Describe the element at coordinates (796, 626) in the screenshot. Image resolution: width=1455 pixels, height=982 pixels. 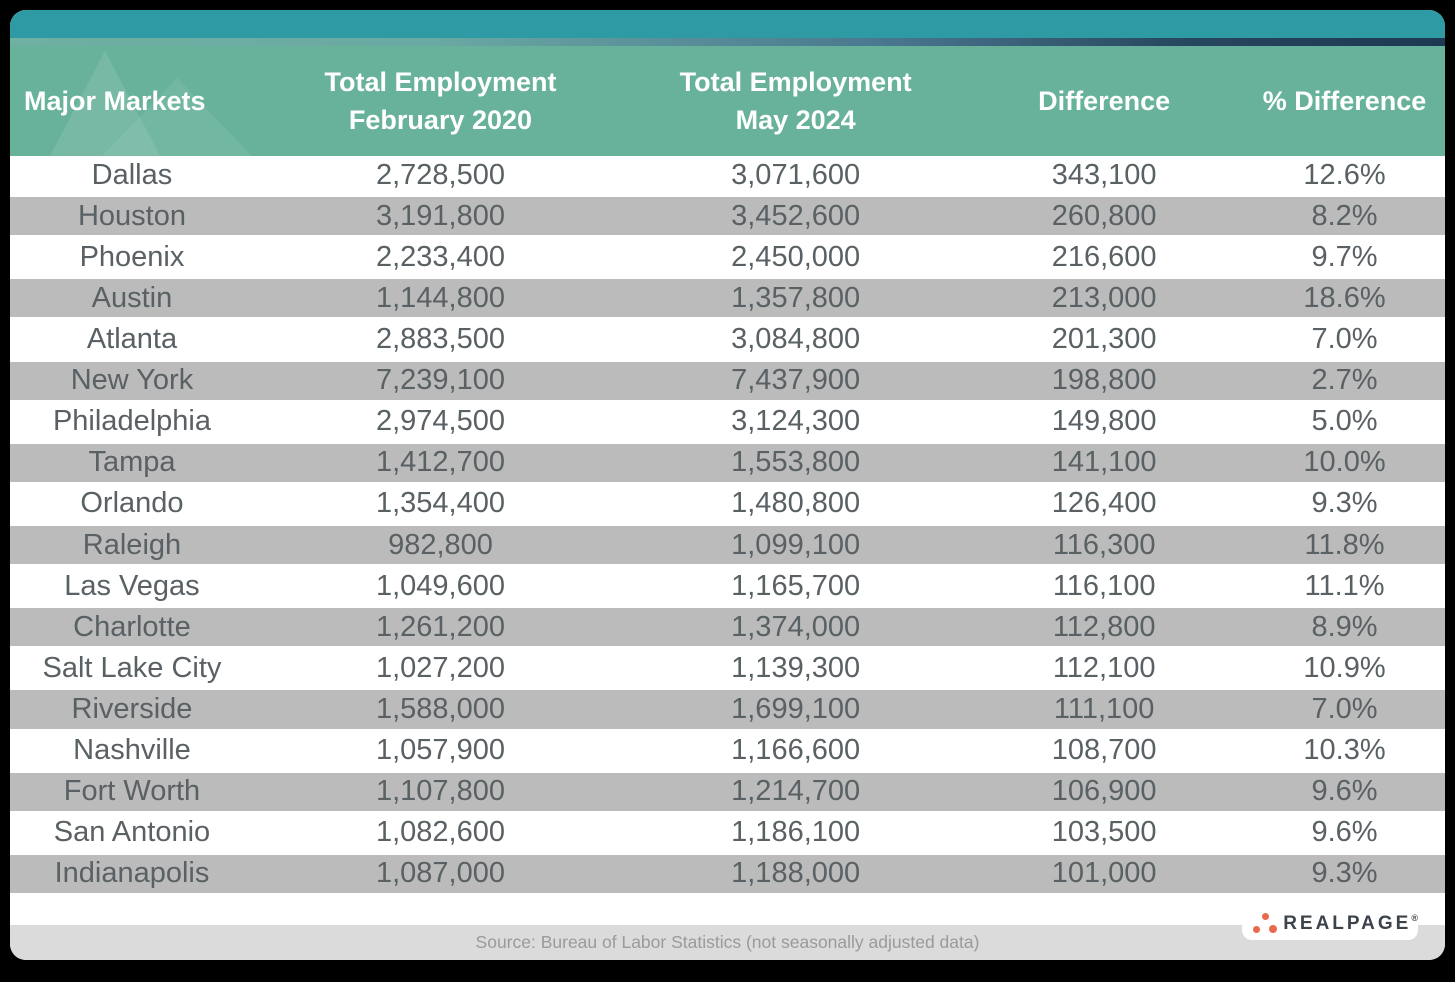
I see `may-2024-cell: 1,374,000` at that location.